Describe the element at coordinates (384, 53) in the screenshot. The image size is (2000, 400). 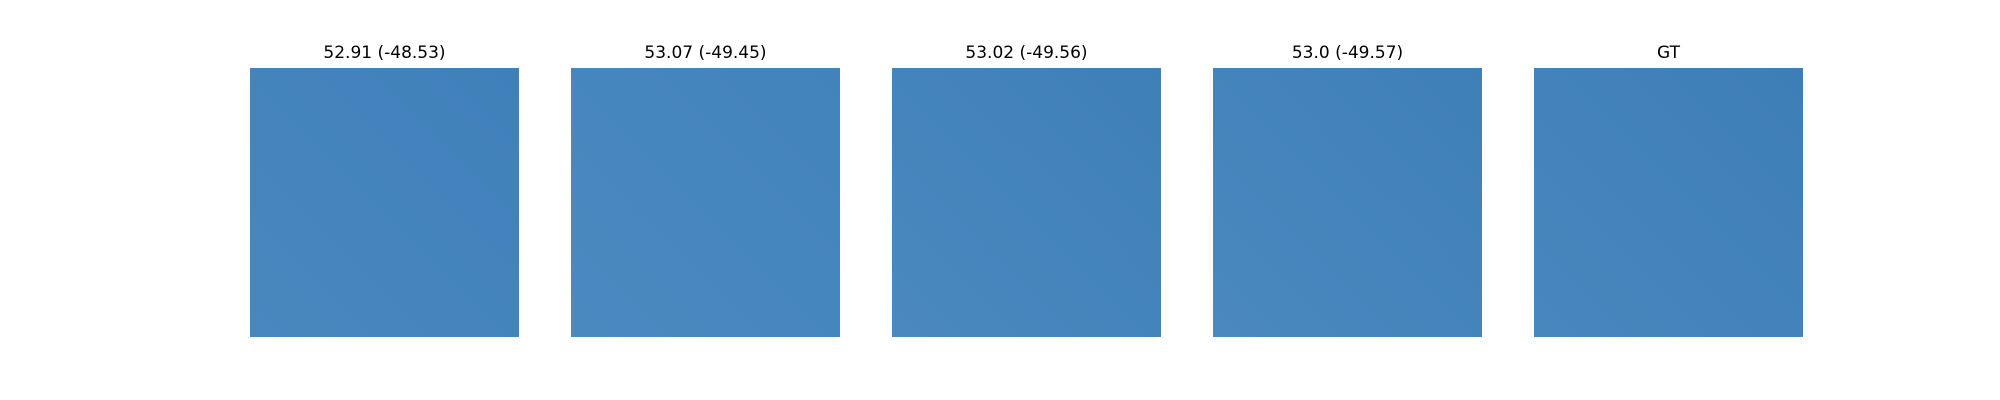
I see `panel-title: 52.91 (-48.53)` at that location.